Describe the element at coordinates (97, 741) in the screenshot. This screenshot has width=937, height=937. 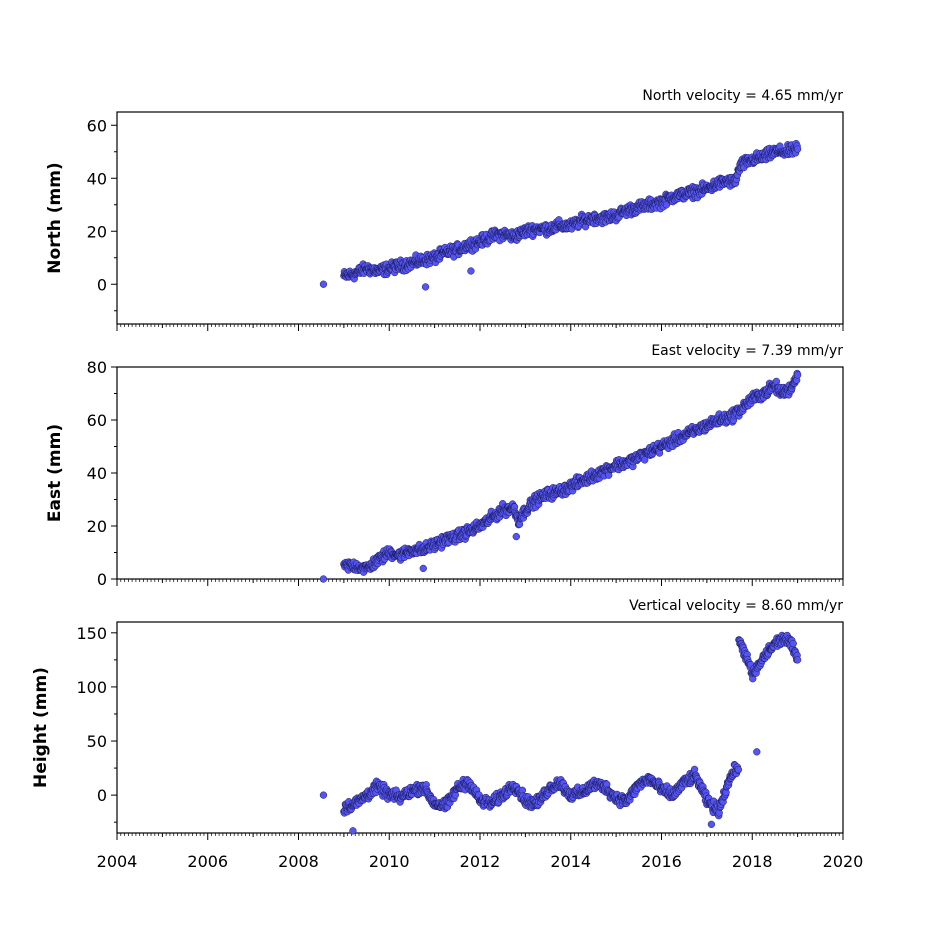
I see `y-tick-label-height: 50` at that location.